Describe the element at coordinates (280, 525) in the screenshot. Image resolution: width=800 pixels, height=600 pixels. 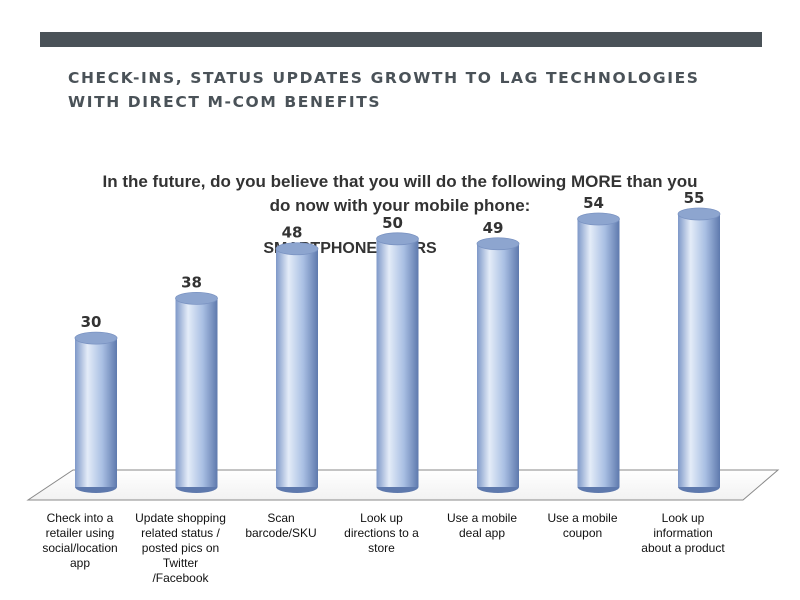
I see `category-label: Scan barcode/SKU` at that location.